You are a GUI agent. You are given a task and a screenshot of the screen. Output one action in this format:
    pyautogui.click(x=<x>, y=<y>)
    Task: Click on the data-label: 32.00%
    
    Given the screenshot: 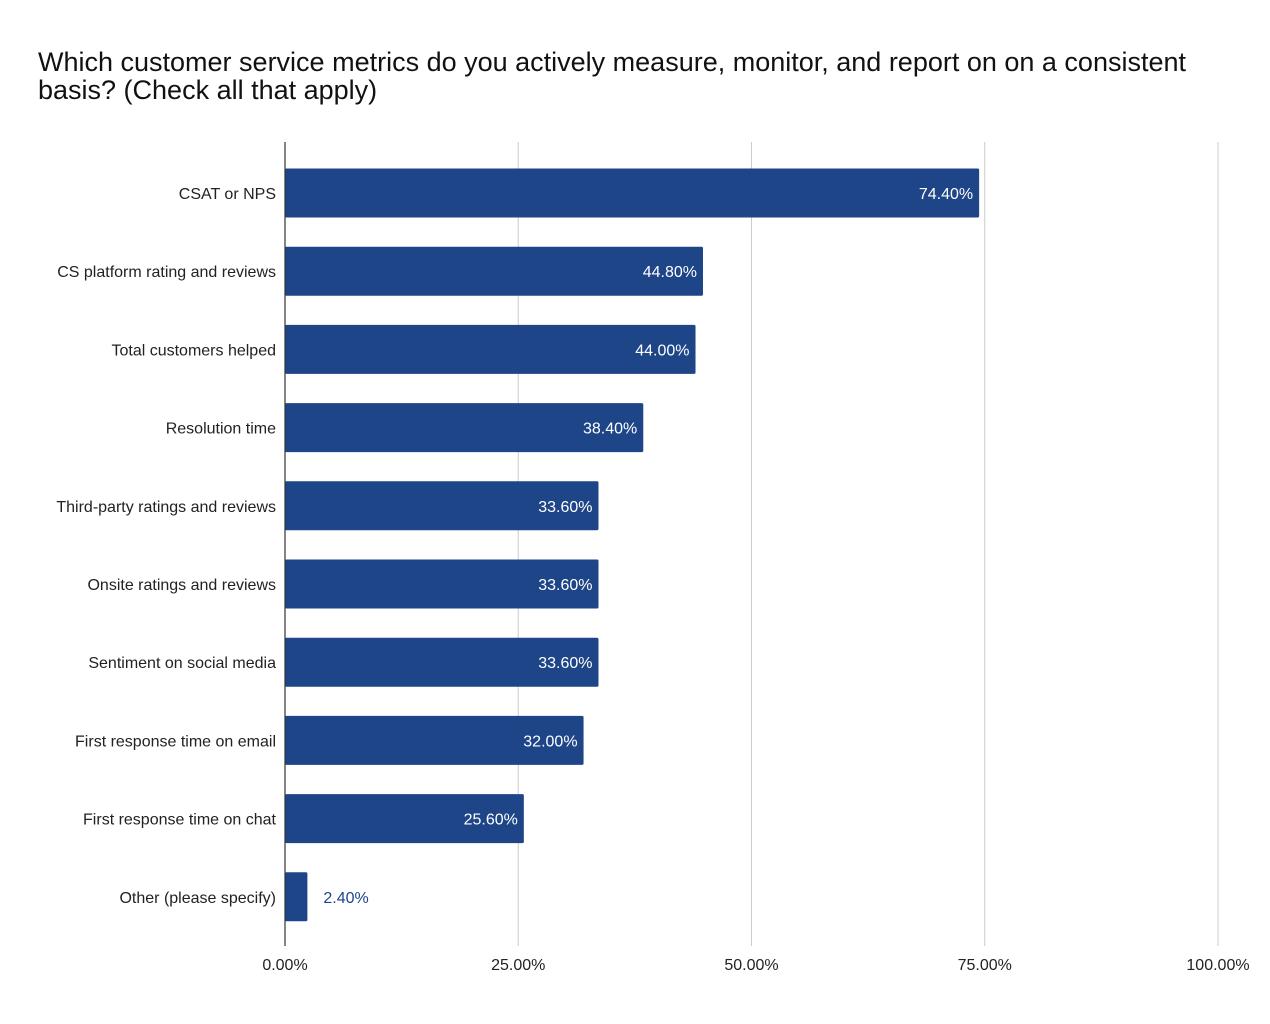 What is the action you would take?
    pyautogui.click(x=550, y=741)
    